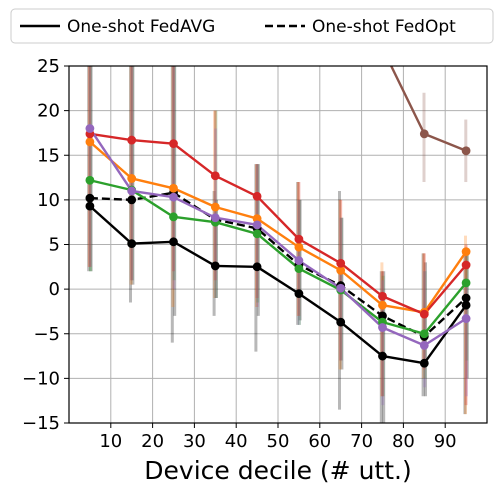 The image size is (500, 500). I want to click on legend-label: One-shot FedOpt, so click(384, 27).